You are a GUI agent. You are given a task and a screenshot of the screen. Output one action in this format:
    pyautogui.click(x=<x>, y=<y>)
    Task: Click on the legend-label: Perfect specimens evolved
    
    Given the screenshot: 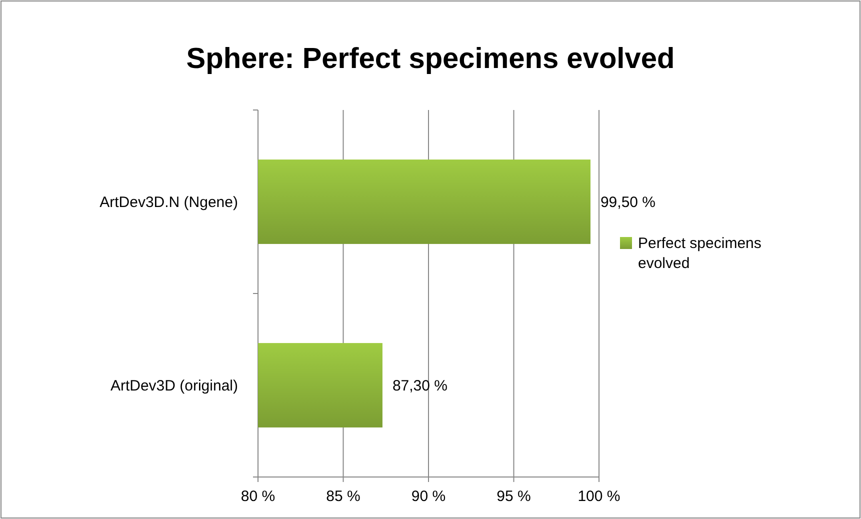 What is the action you would take?
    pyautogui.click(x=700, y=253)
    